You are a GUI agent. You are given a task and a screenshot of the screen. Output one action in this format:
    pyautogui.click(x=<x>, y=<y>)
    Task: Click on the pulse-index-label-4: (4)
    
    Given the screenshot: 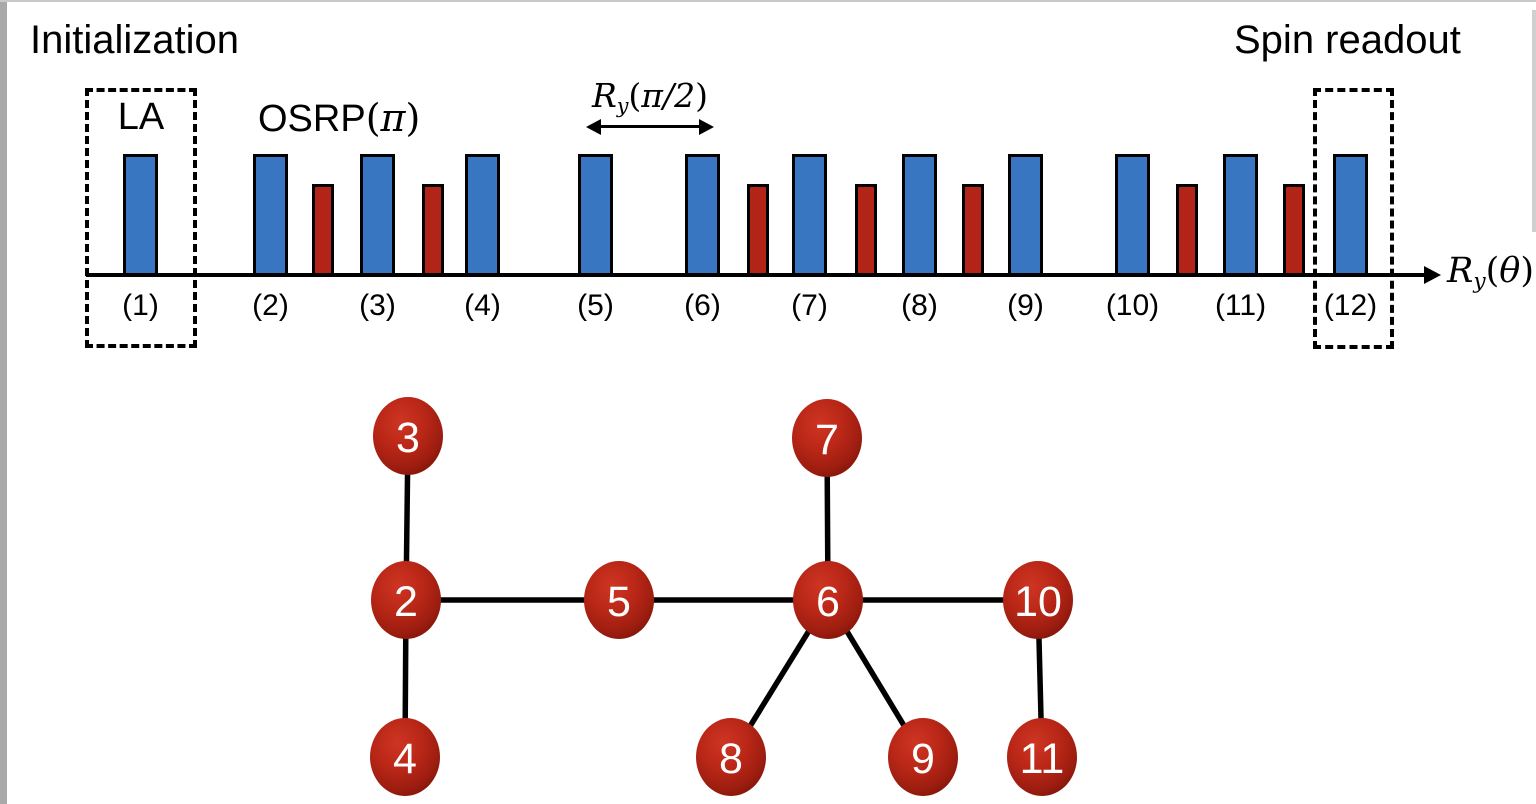 What is the action you would take?
    pyautogui.click(x=482, y=305)
    